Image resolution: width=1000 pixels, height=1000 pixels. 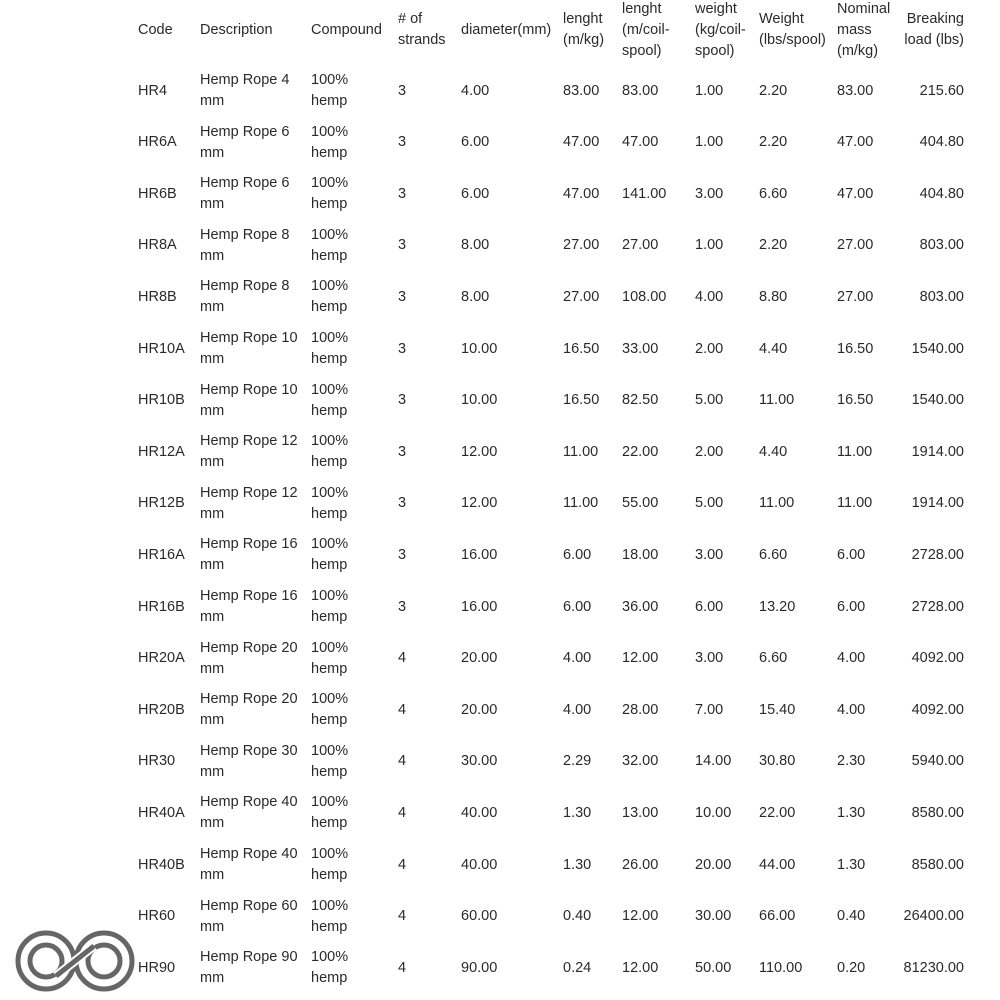 I want to click on row-cell: 18.00, so click(x=654, y=555).